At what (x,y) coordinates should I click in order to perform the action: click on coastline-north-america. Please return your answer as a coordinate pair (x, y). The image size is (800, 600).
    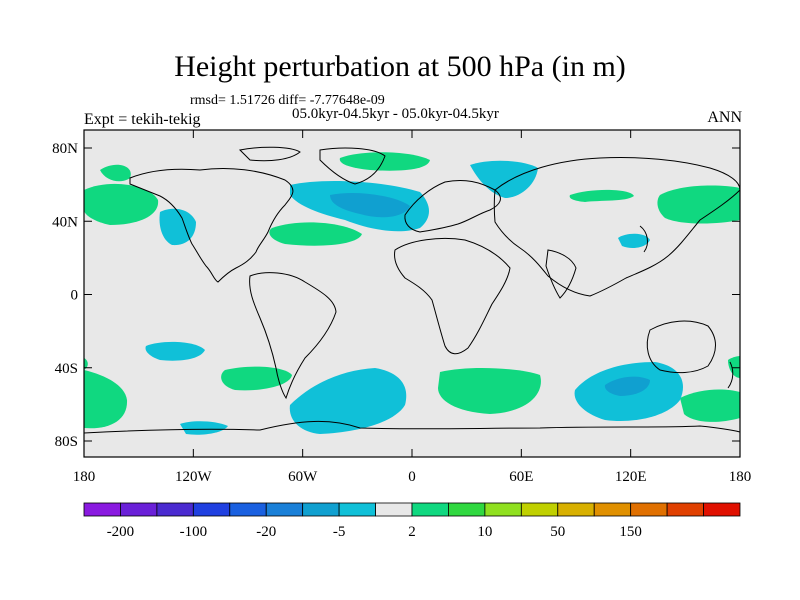
    Looking at the image, I should click on (211, 225).